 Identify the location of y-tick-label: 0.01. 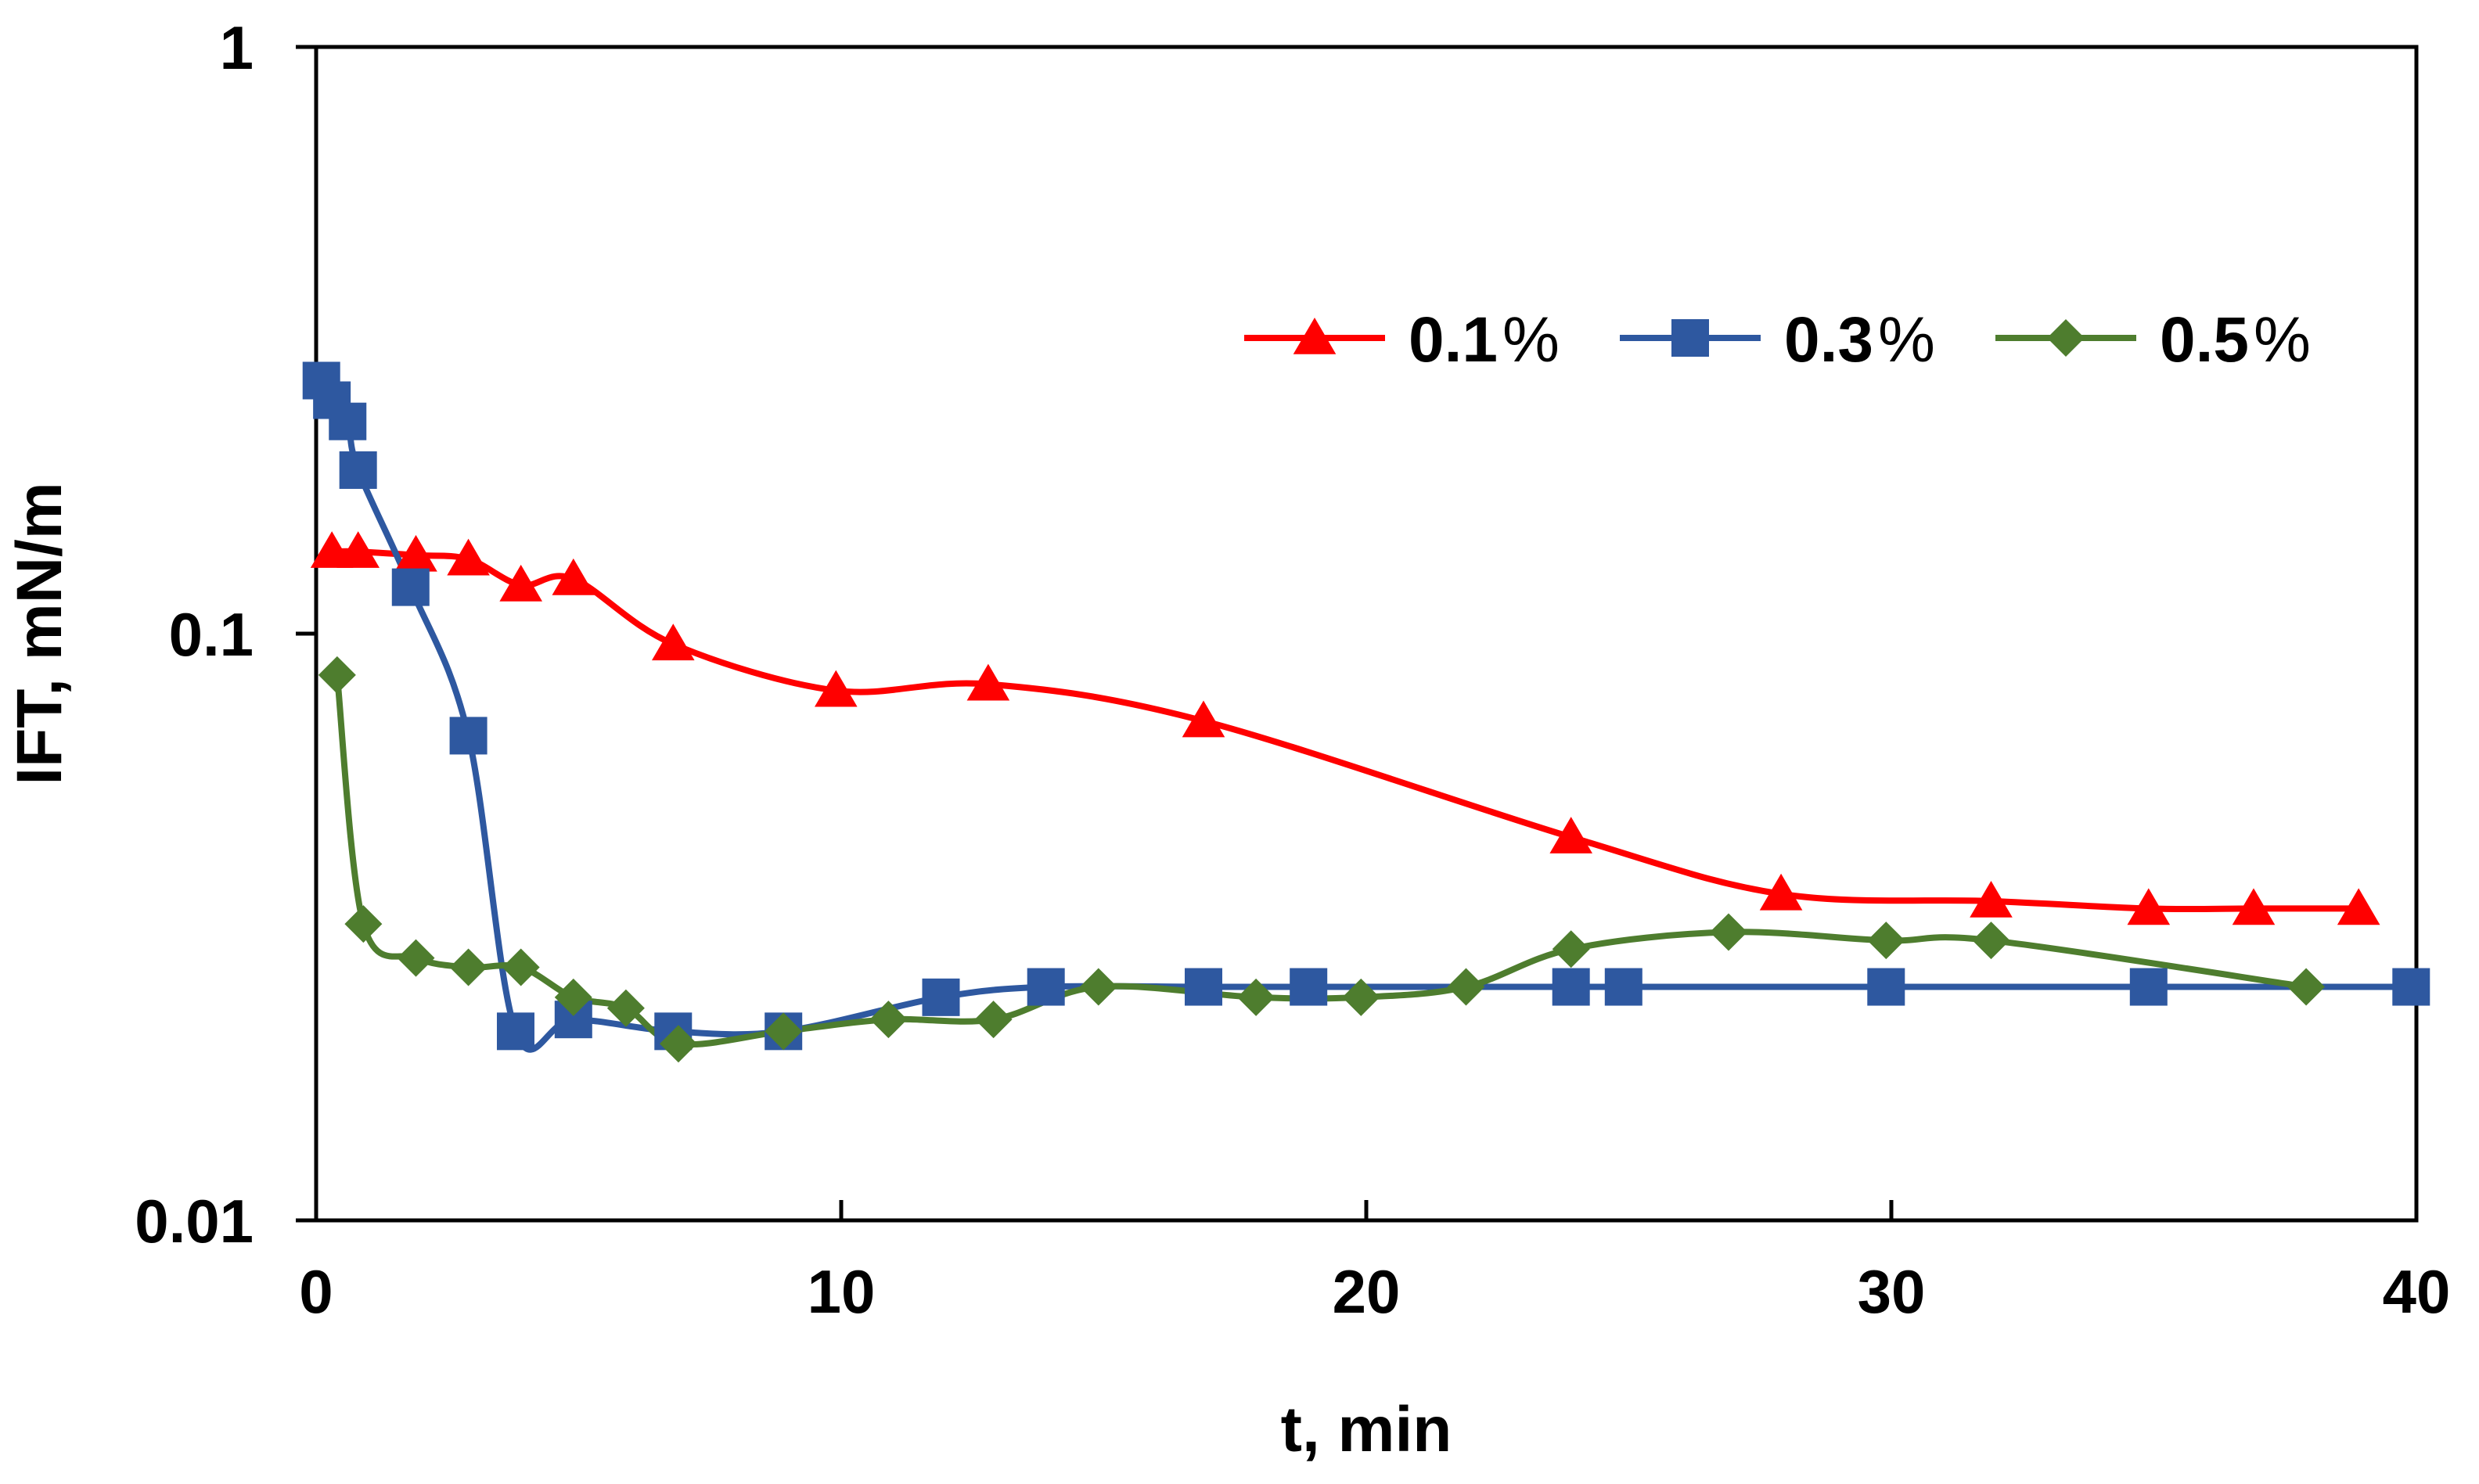
(195, 1221).